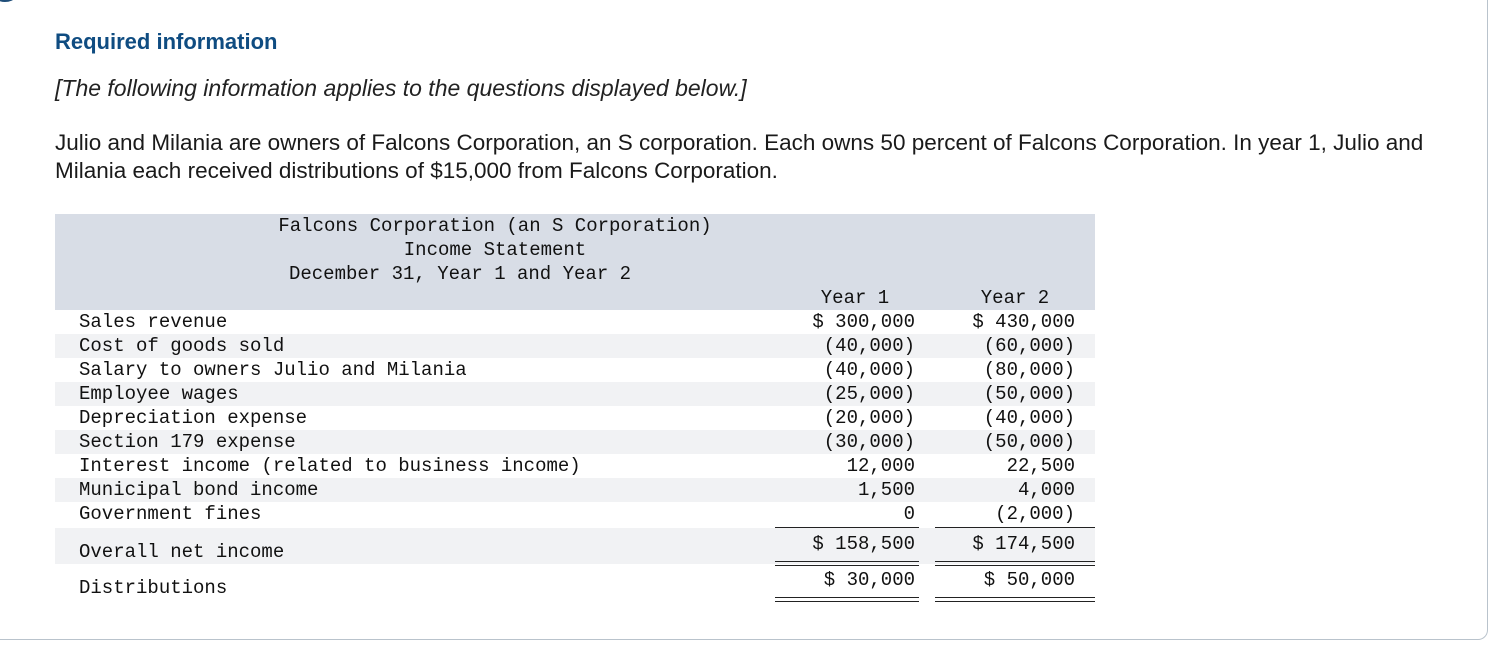 This screenshot has height=648, width=1492. What do you see at coordinates (1015, 298) in the screenshot?
I see `column-header-year-2: Year 2` at bounding box center [1015, 298].